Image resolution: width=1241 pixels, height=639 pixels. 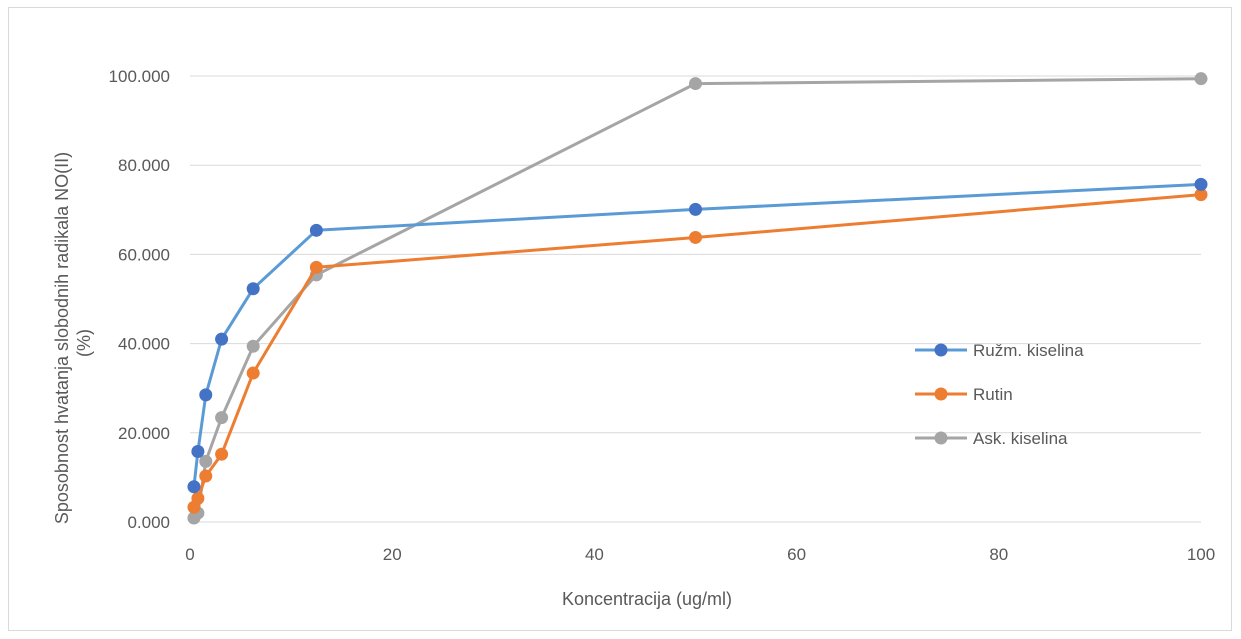 I want to click on x-tick-label: 20, so click(x=392, y=554).